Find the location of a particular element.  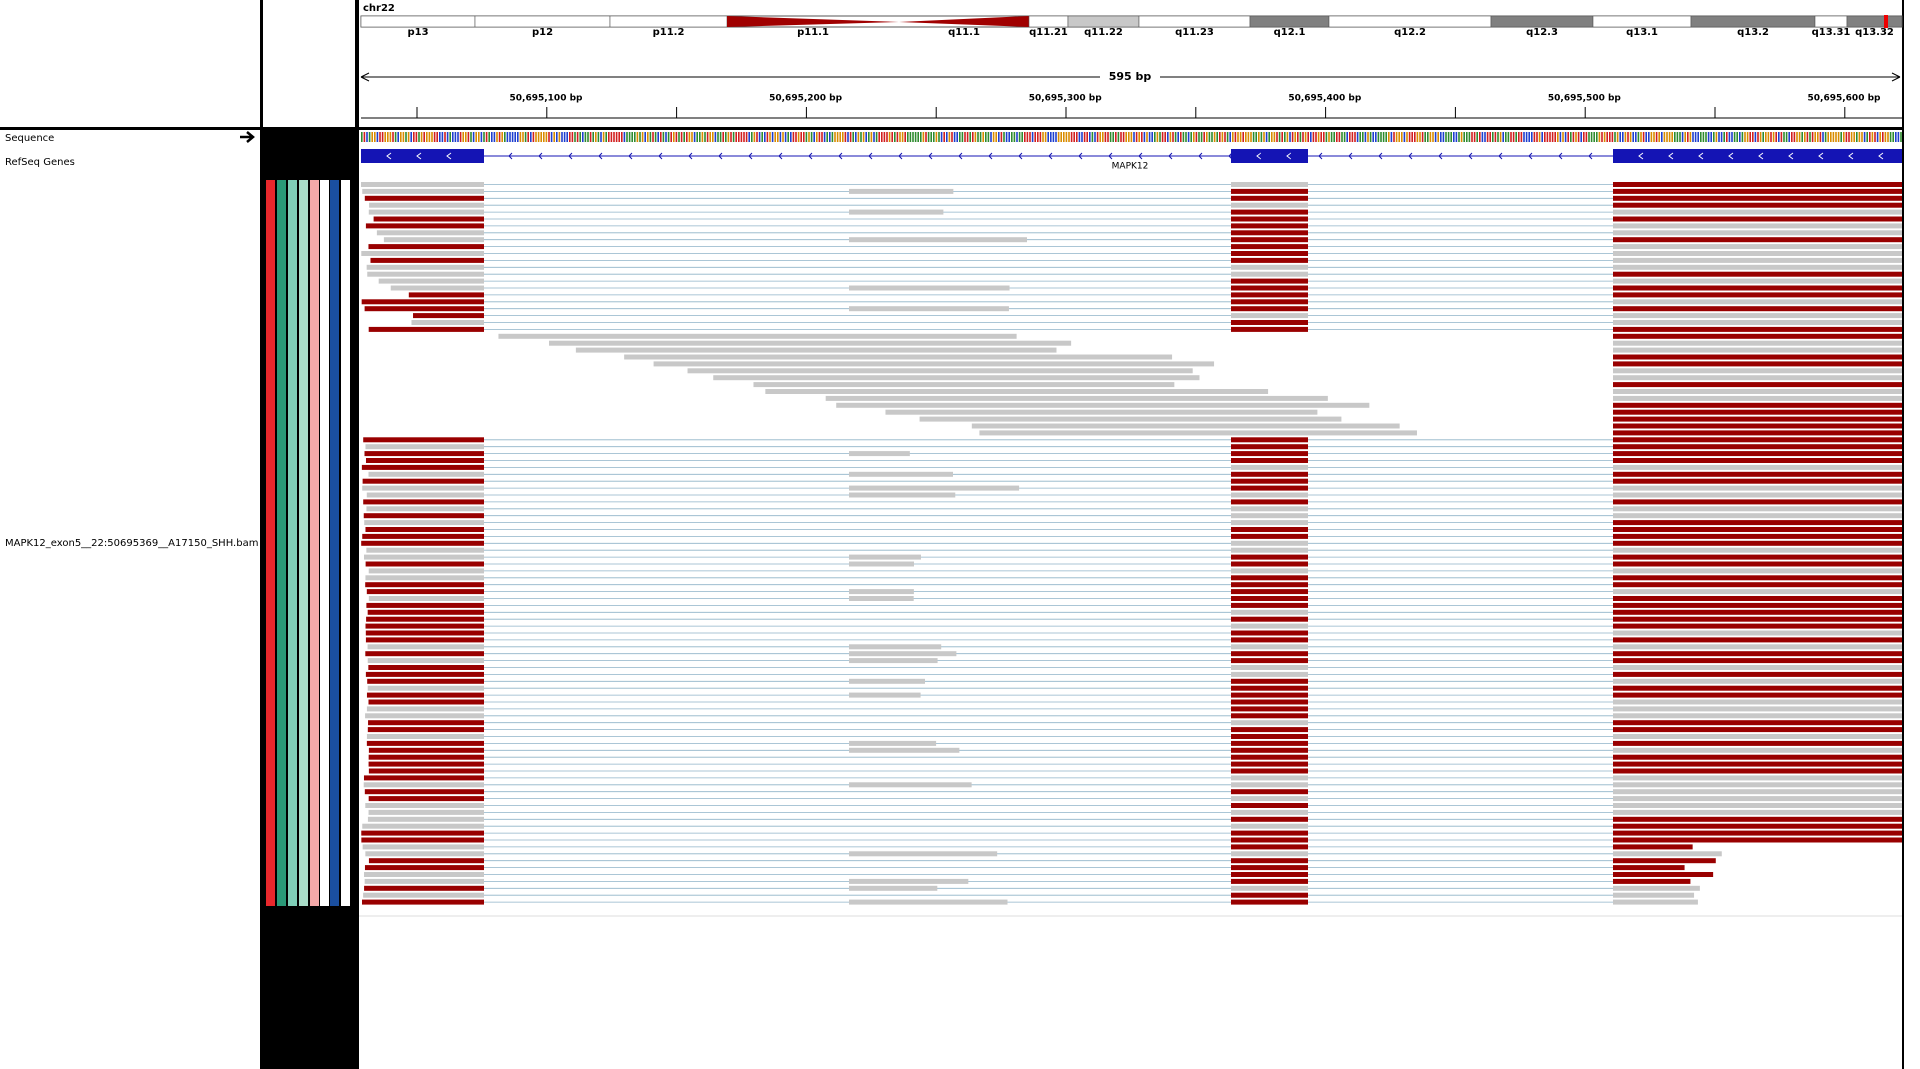

cytoband-label: q13.32 is located at coordinates (1874, 32).